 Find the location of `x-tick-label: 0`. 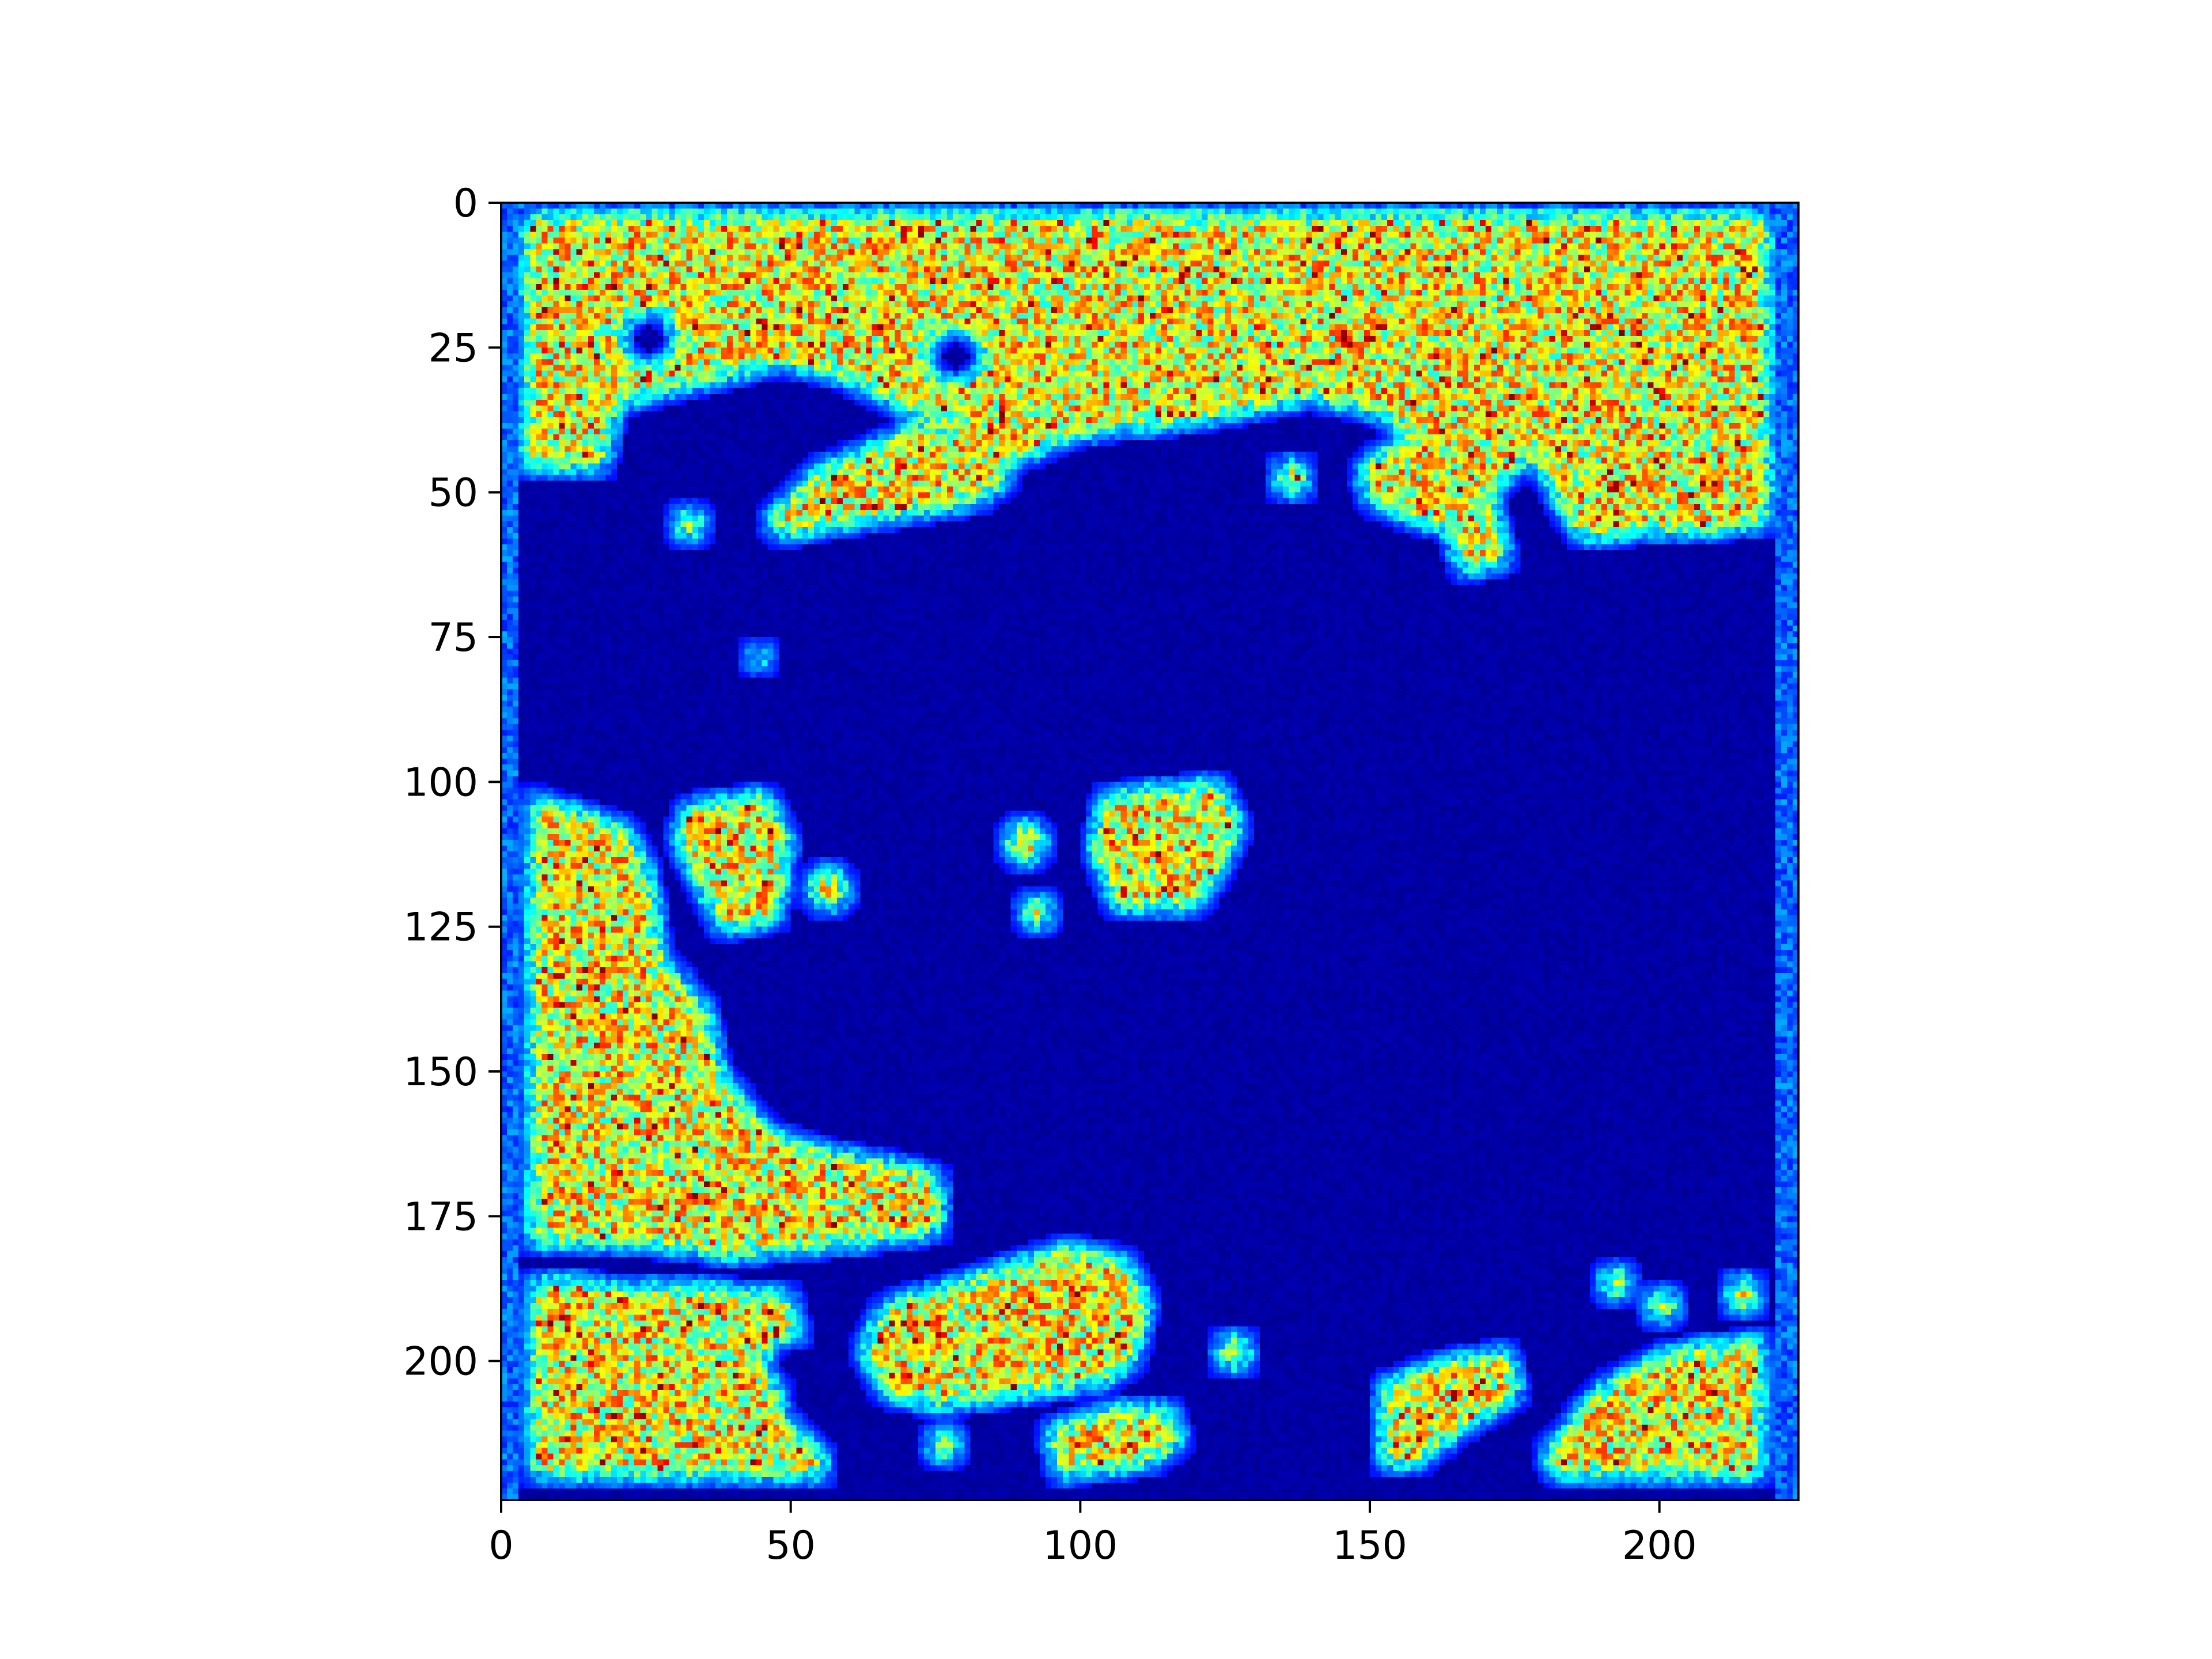

x-tick-label: 0 is located at coordinates (500, 1546).